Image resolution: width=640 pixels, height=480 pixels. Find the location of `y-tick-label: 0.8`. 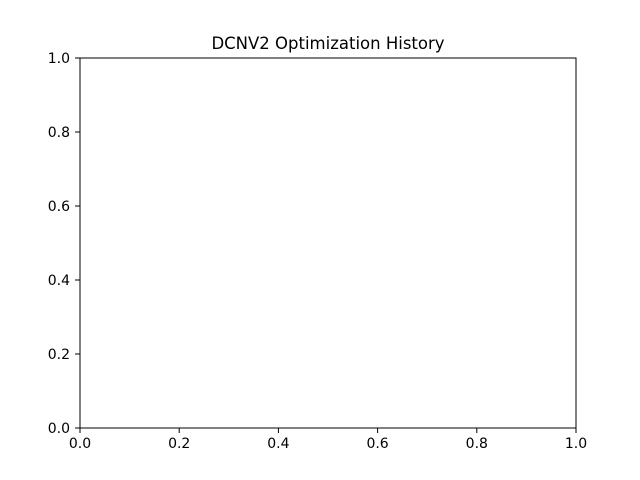

y-tick-label: 0.8 is located at coordinates (59, 133).